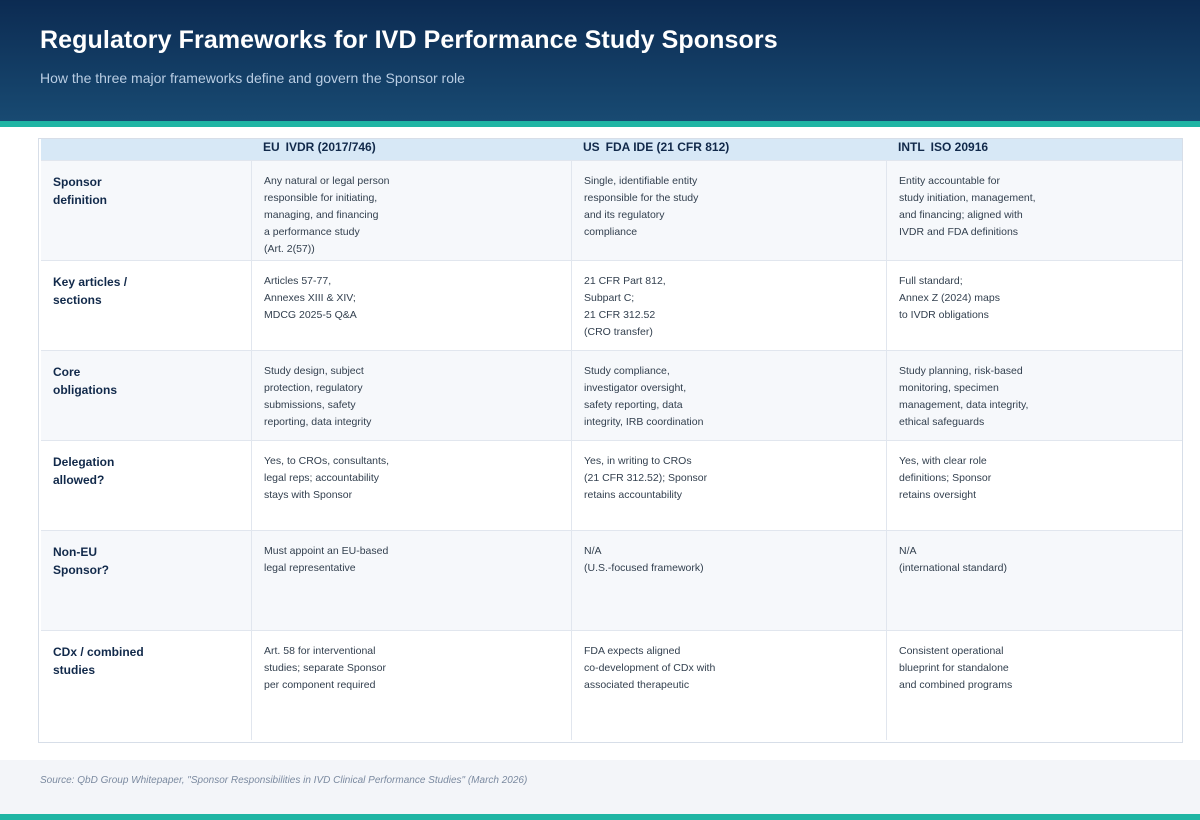 The height and width of the screenshot is (820, 1200). Describe the element at coordinates (90, 282) in the screenshot. I see `cell-line: Key articles /` at that location.